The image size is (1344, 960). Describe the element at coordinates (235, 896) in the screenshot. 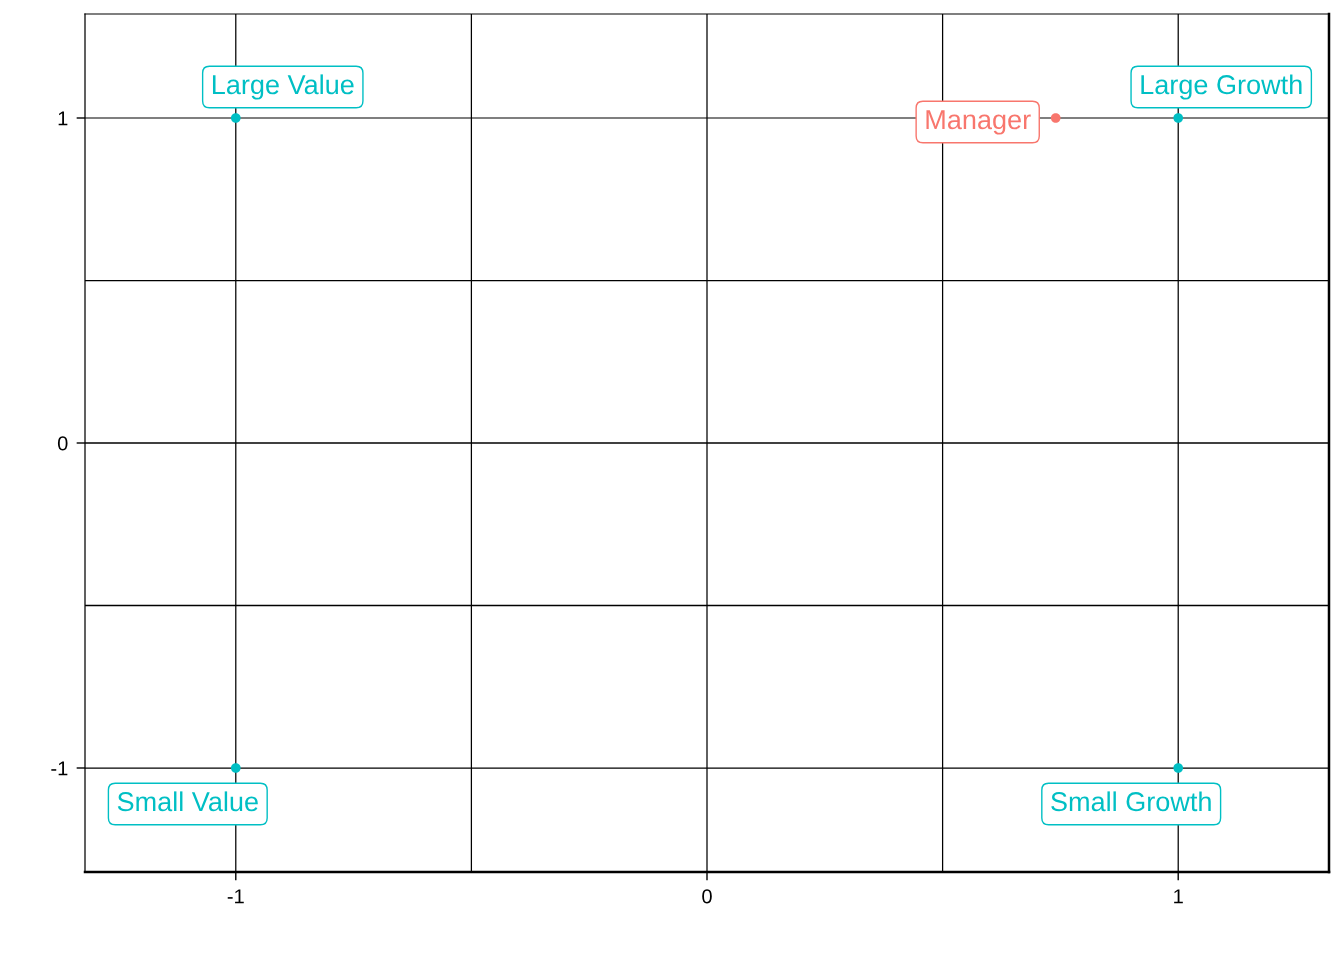

I see `x-tick-label: -1` at that location.